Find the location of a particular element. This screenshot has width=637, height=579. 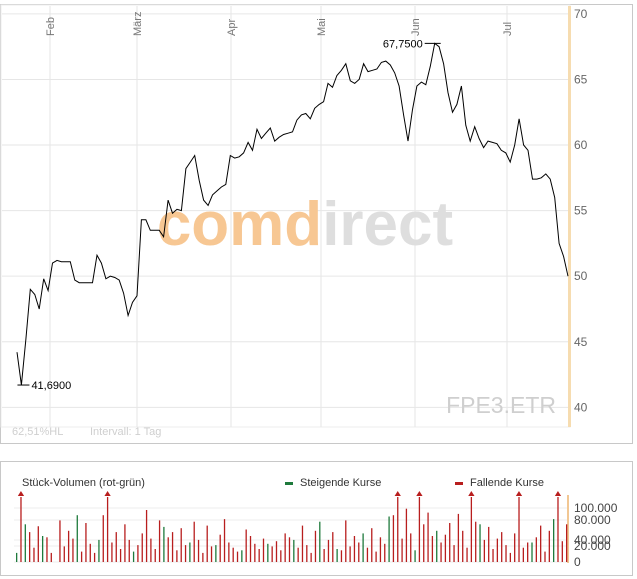

y-tick-label-45: 45 is located at coordinates (581, 342).